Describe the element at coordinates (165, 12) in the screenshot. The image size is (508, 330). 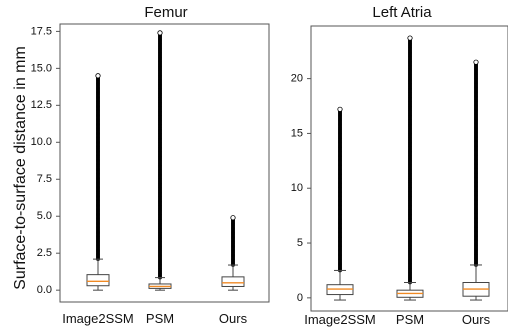
I see `femur-panel-title: Femur` at that location.